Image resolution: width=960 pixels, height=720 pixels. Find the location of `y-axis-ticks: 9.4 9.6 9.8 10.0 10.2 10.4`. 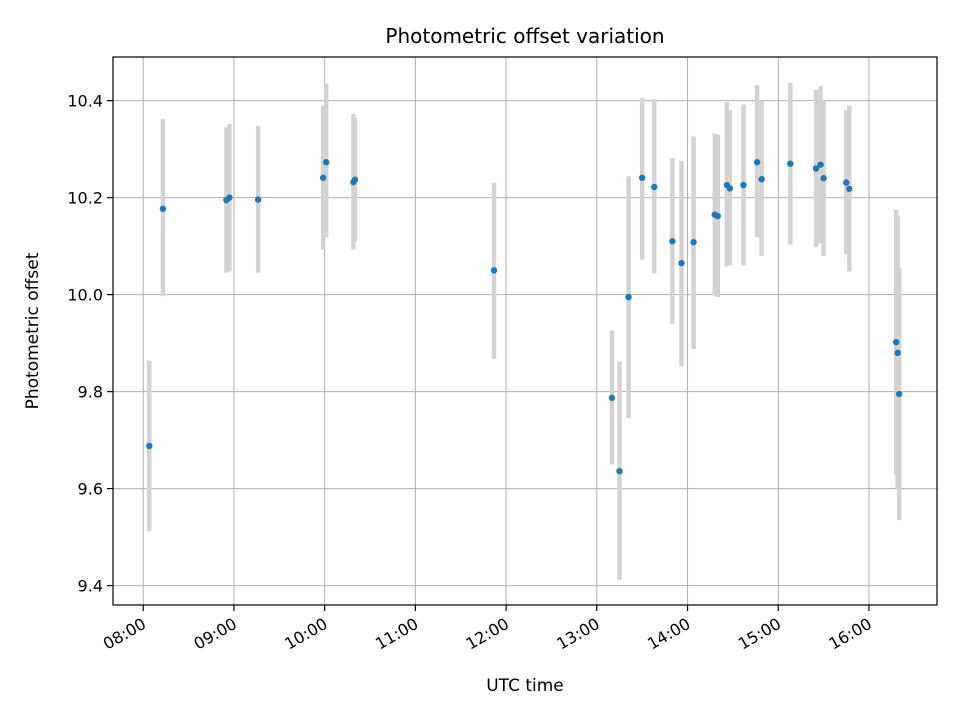

y-axis-ticks: 9.4 9.6 9.8 10.0 10.2 10.4 is located at coordinates (90, 344).